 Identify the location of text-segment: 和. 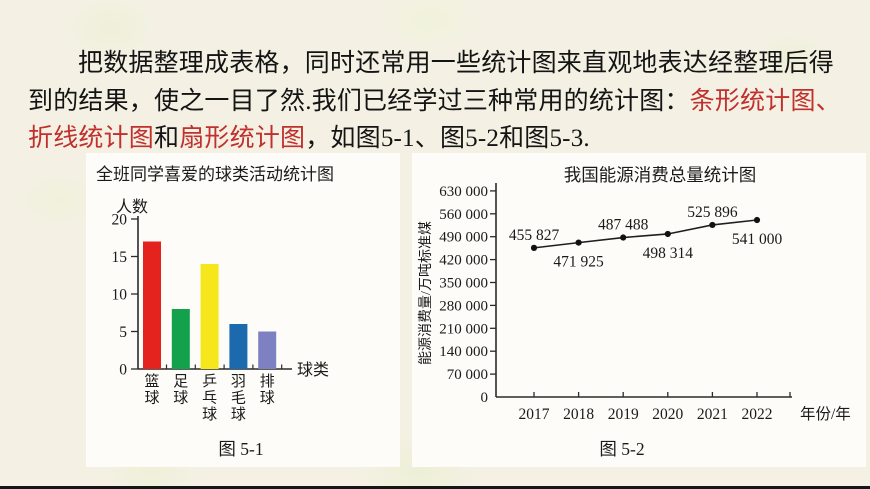
(167, 138).